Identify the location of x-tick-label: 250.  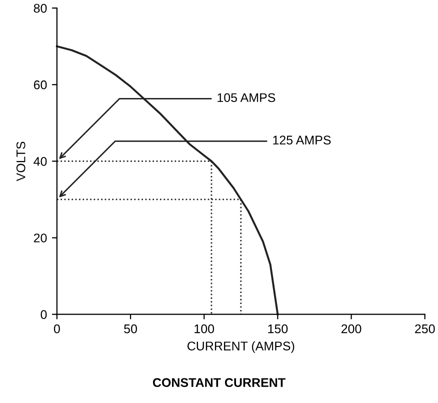
(425, 329).